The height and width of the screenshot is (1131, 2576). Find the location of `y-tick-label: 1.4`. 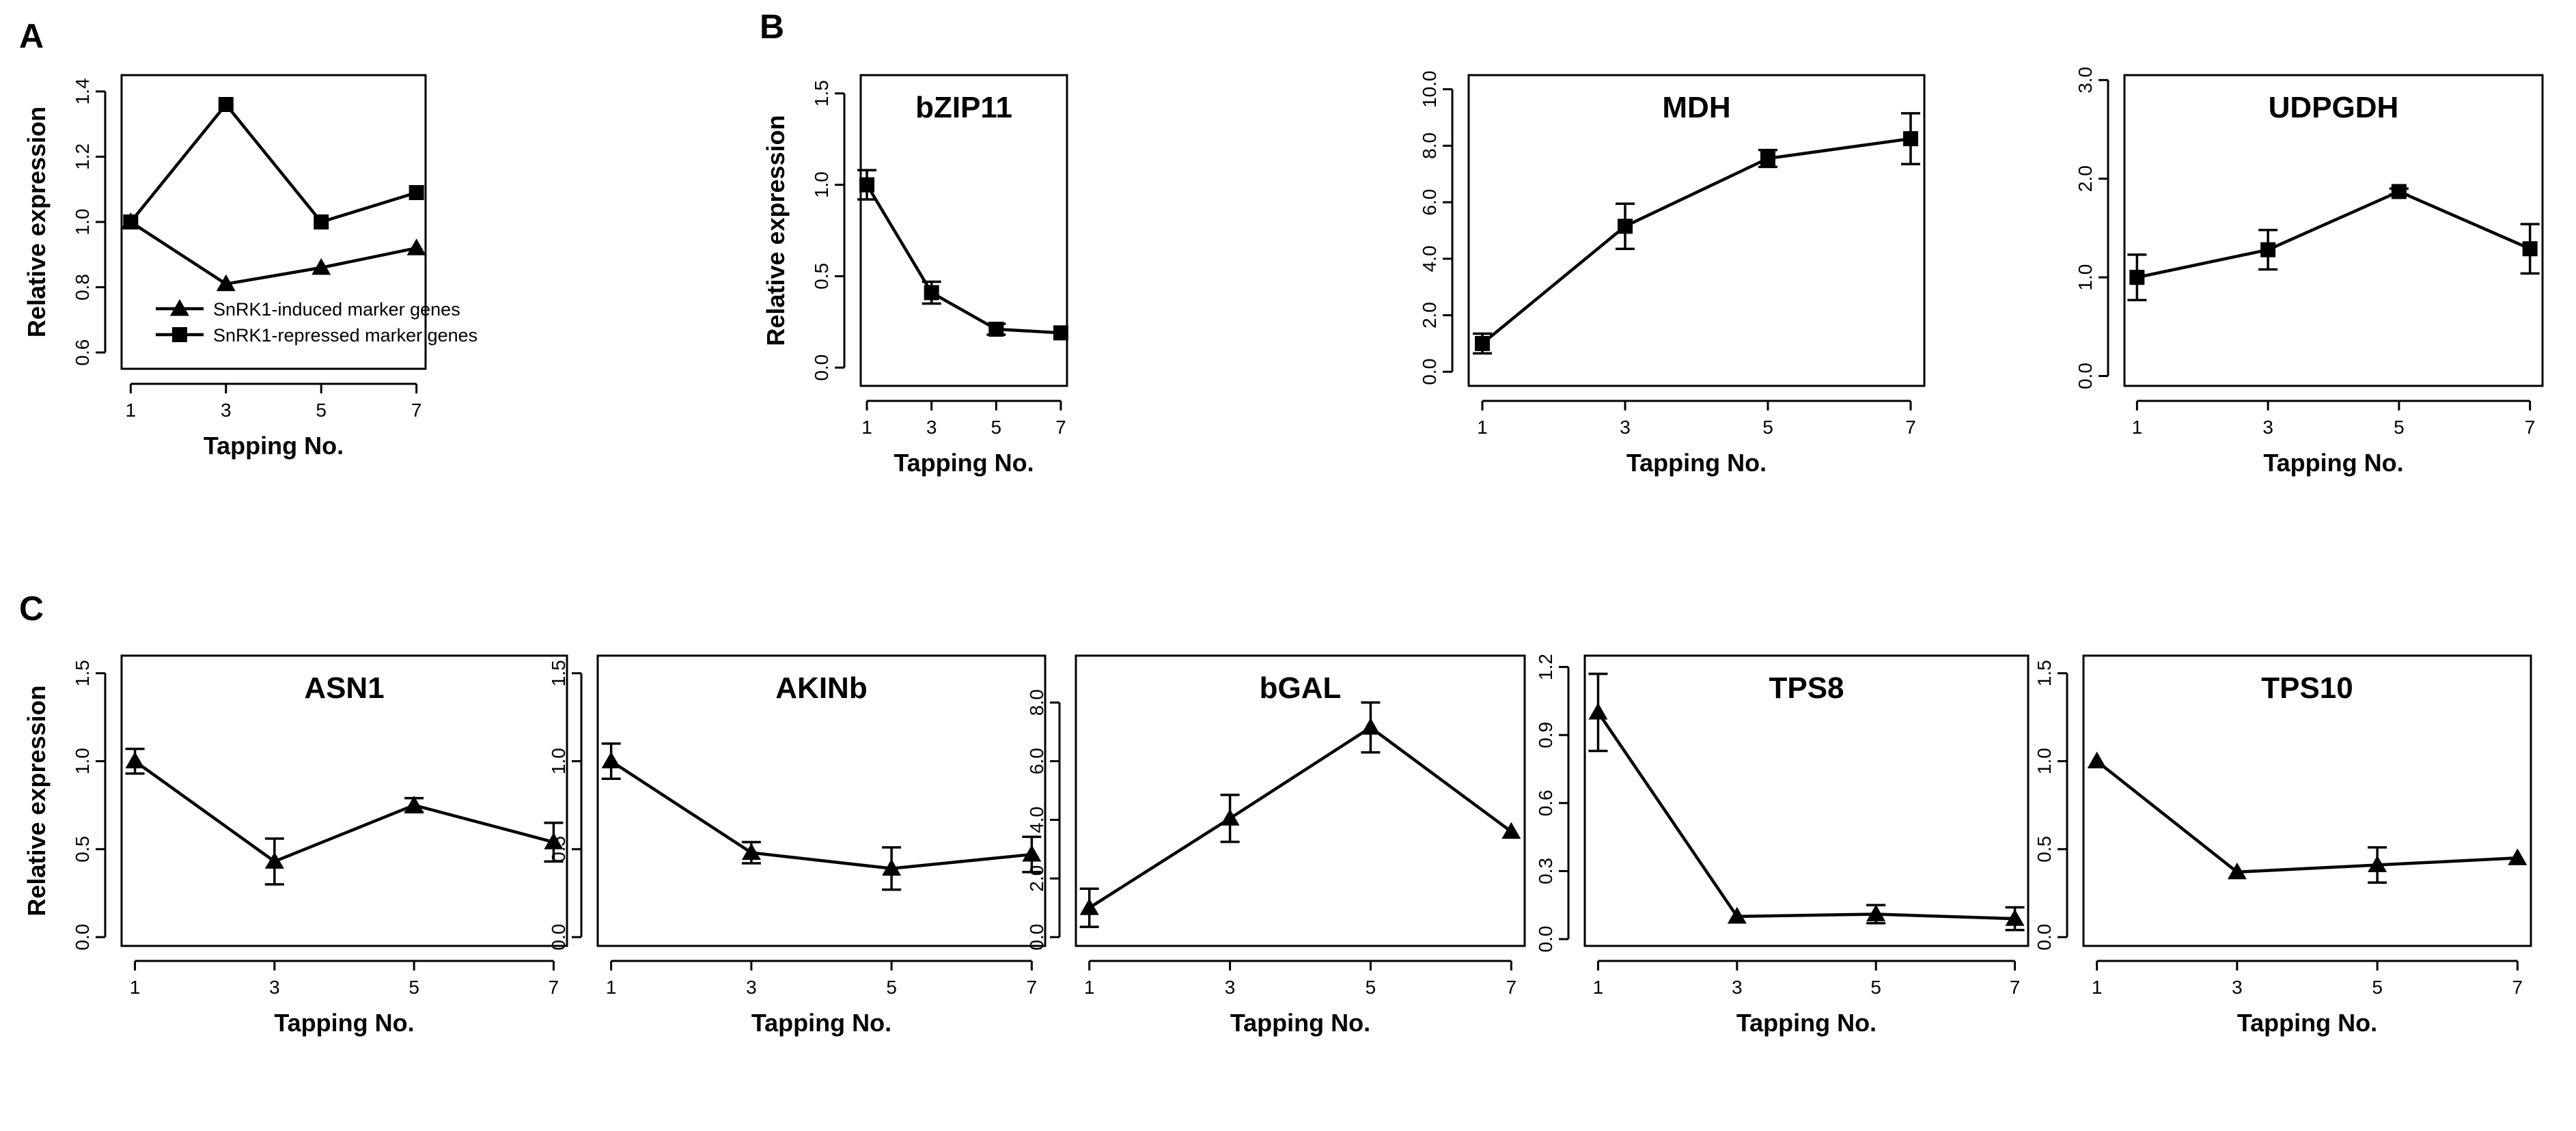

y-tick-label: 1.4 is located at coordinates (83, 91).